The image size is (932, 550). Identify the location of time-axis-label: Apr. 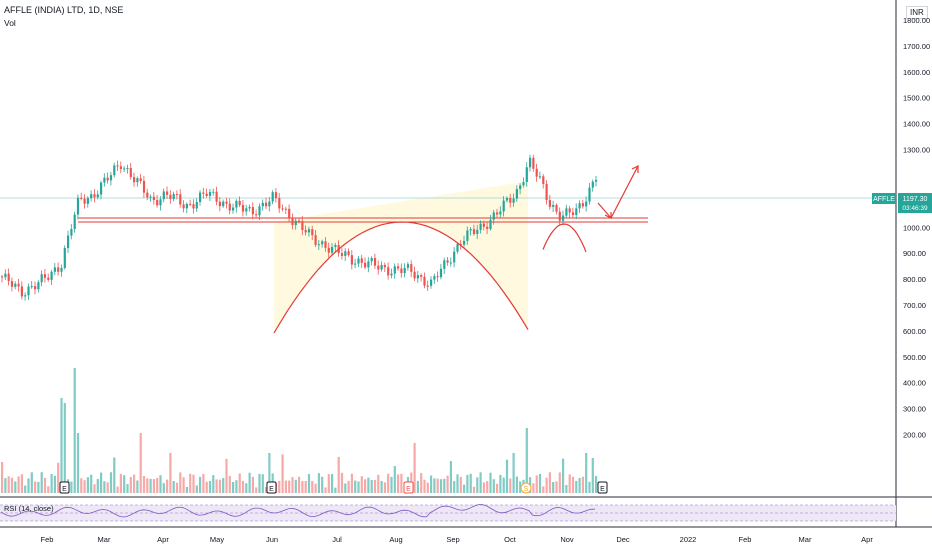
(867, 539).